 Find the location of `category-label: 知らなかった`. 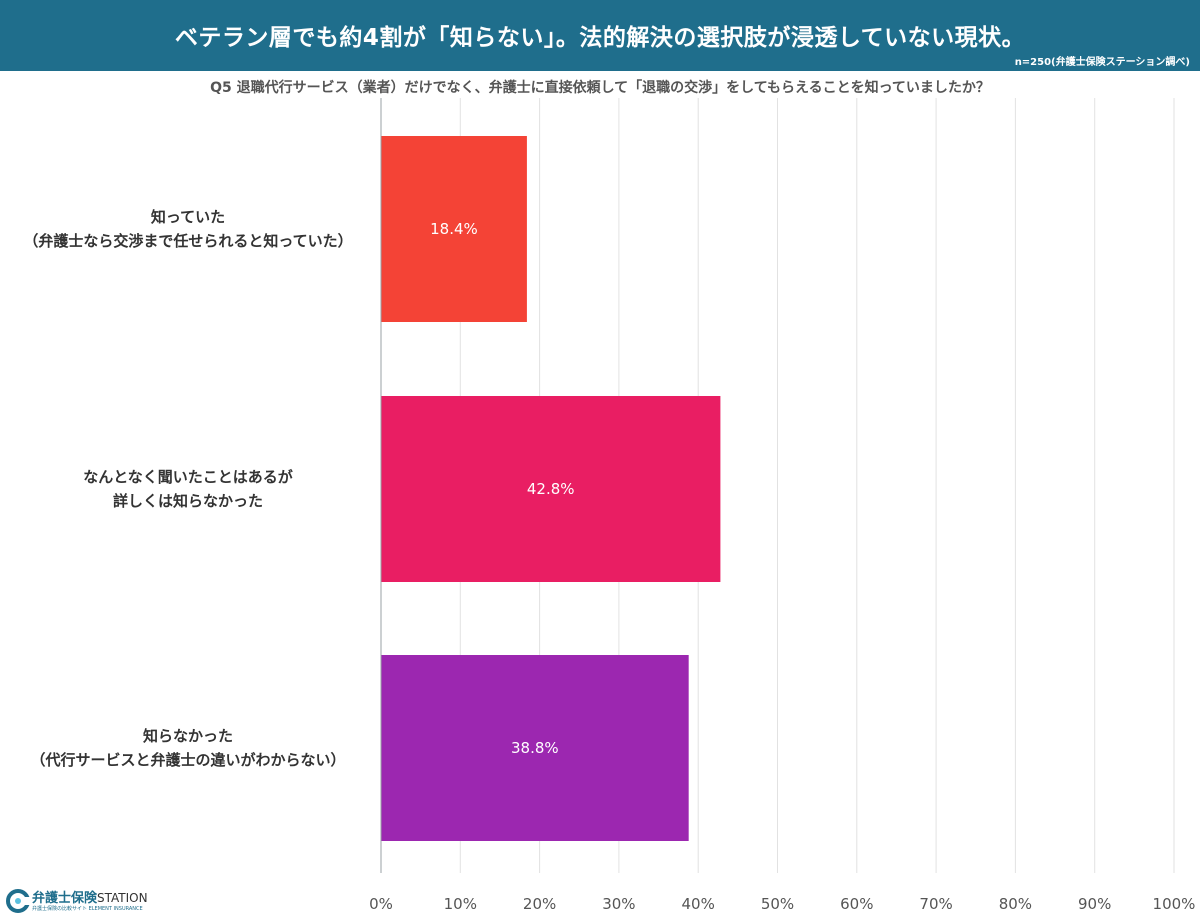

category-label: 知らなかった is located at coordinates (188, 736).